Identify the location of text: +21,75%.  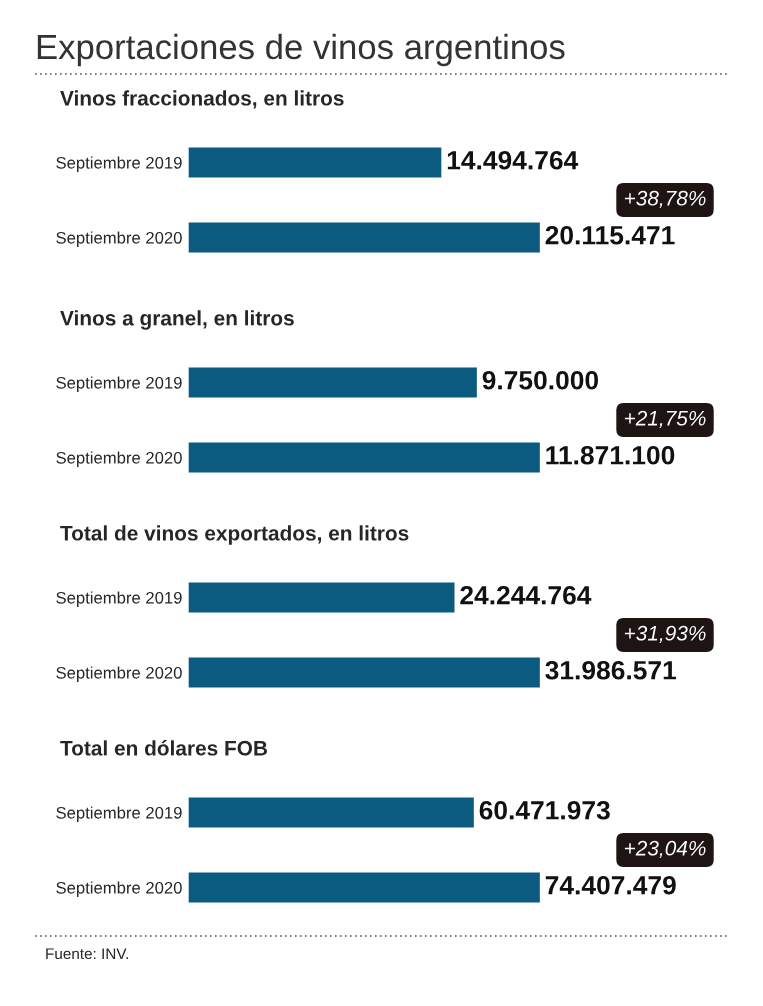
(665, 419).